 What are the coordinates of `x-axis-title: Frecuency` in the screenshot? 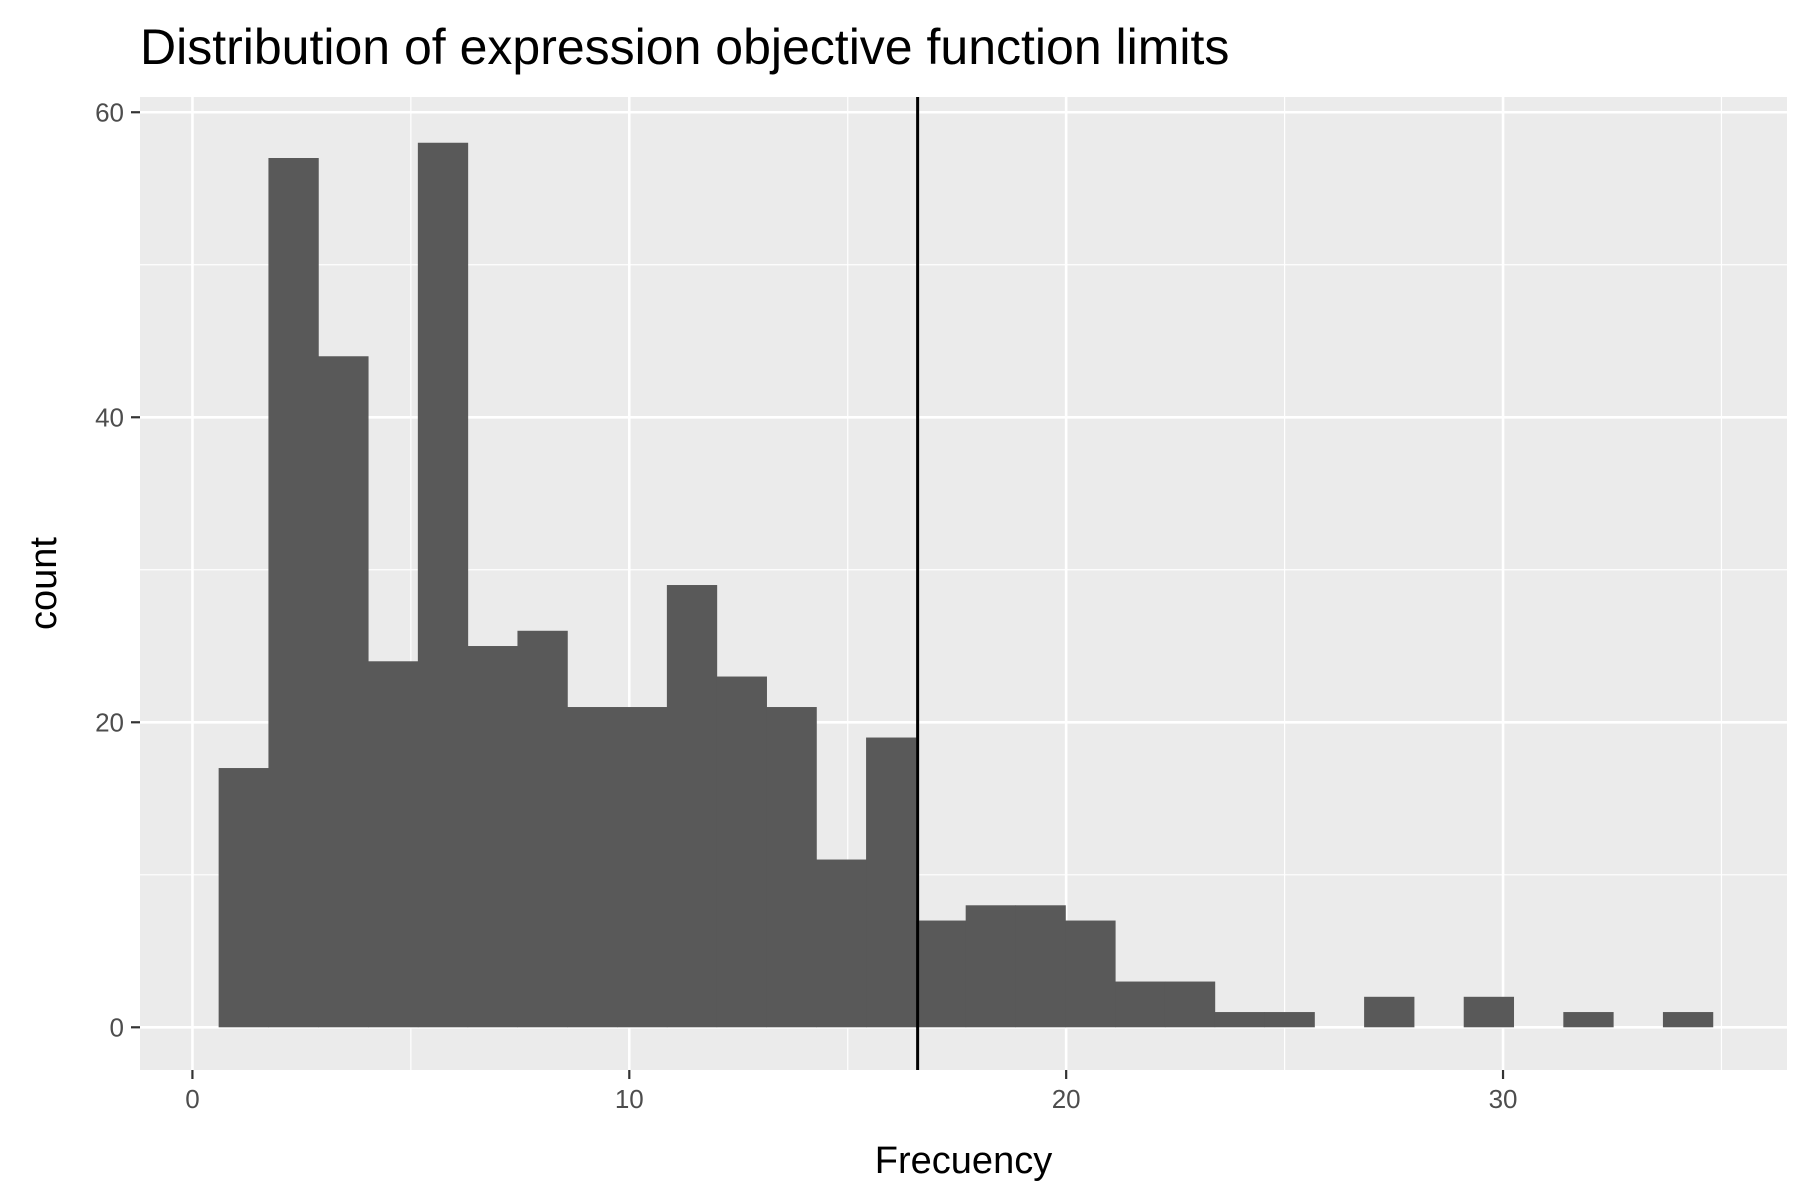 It's located at (963, 1161).